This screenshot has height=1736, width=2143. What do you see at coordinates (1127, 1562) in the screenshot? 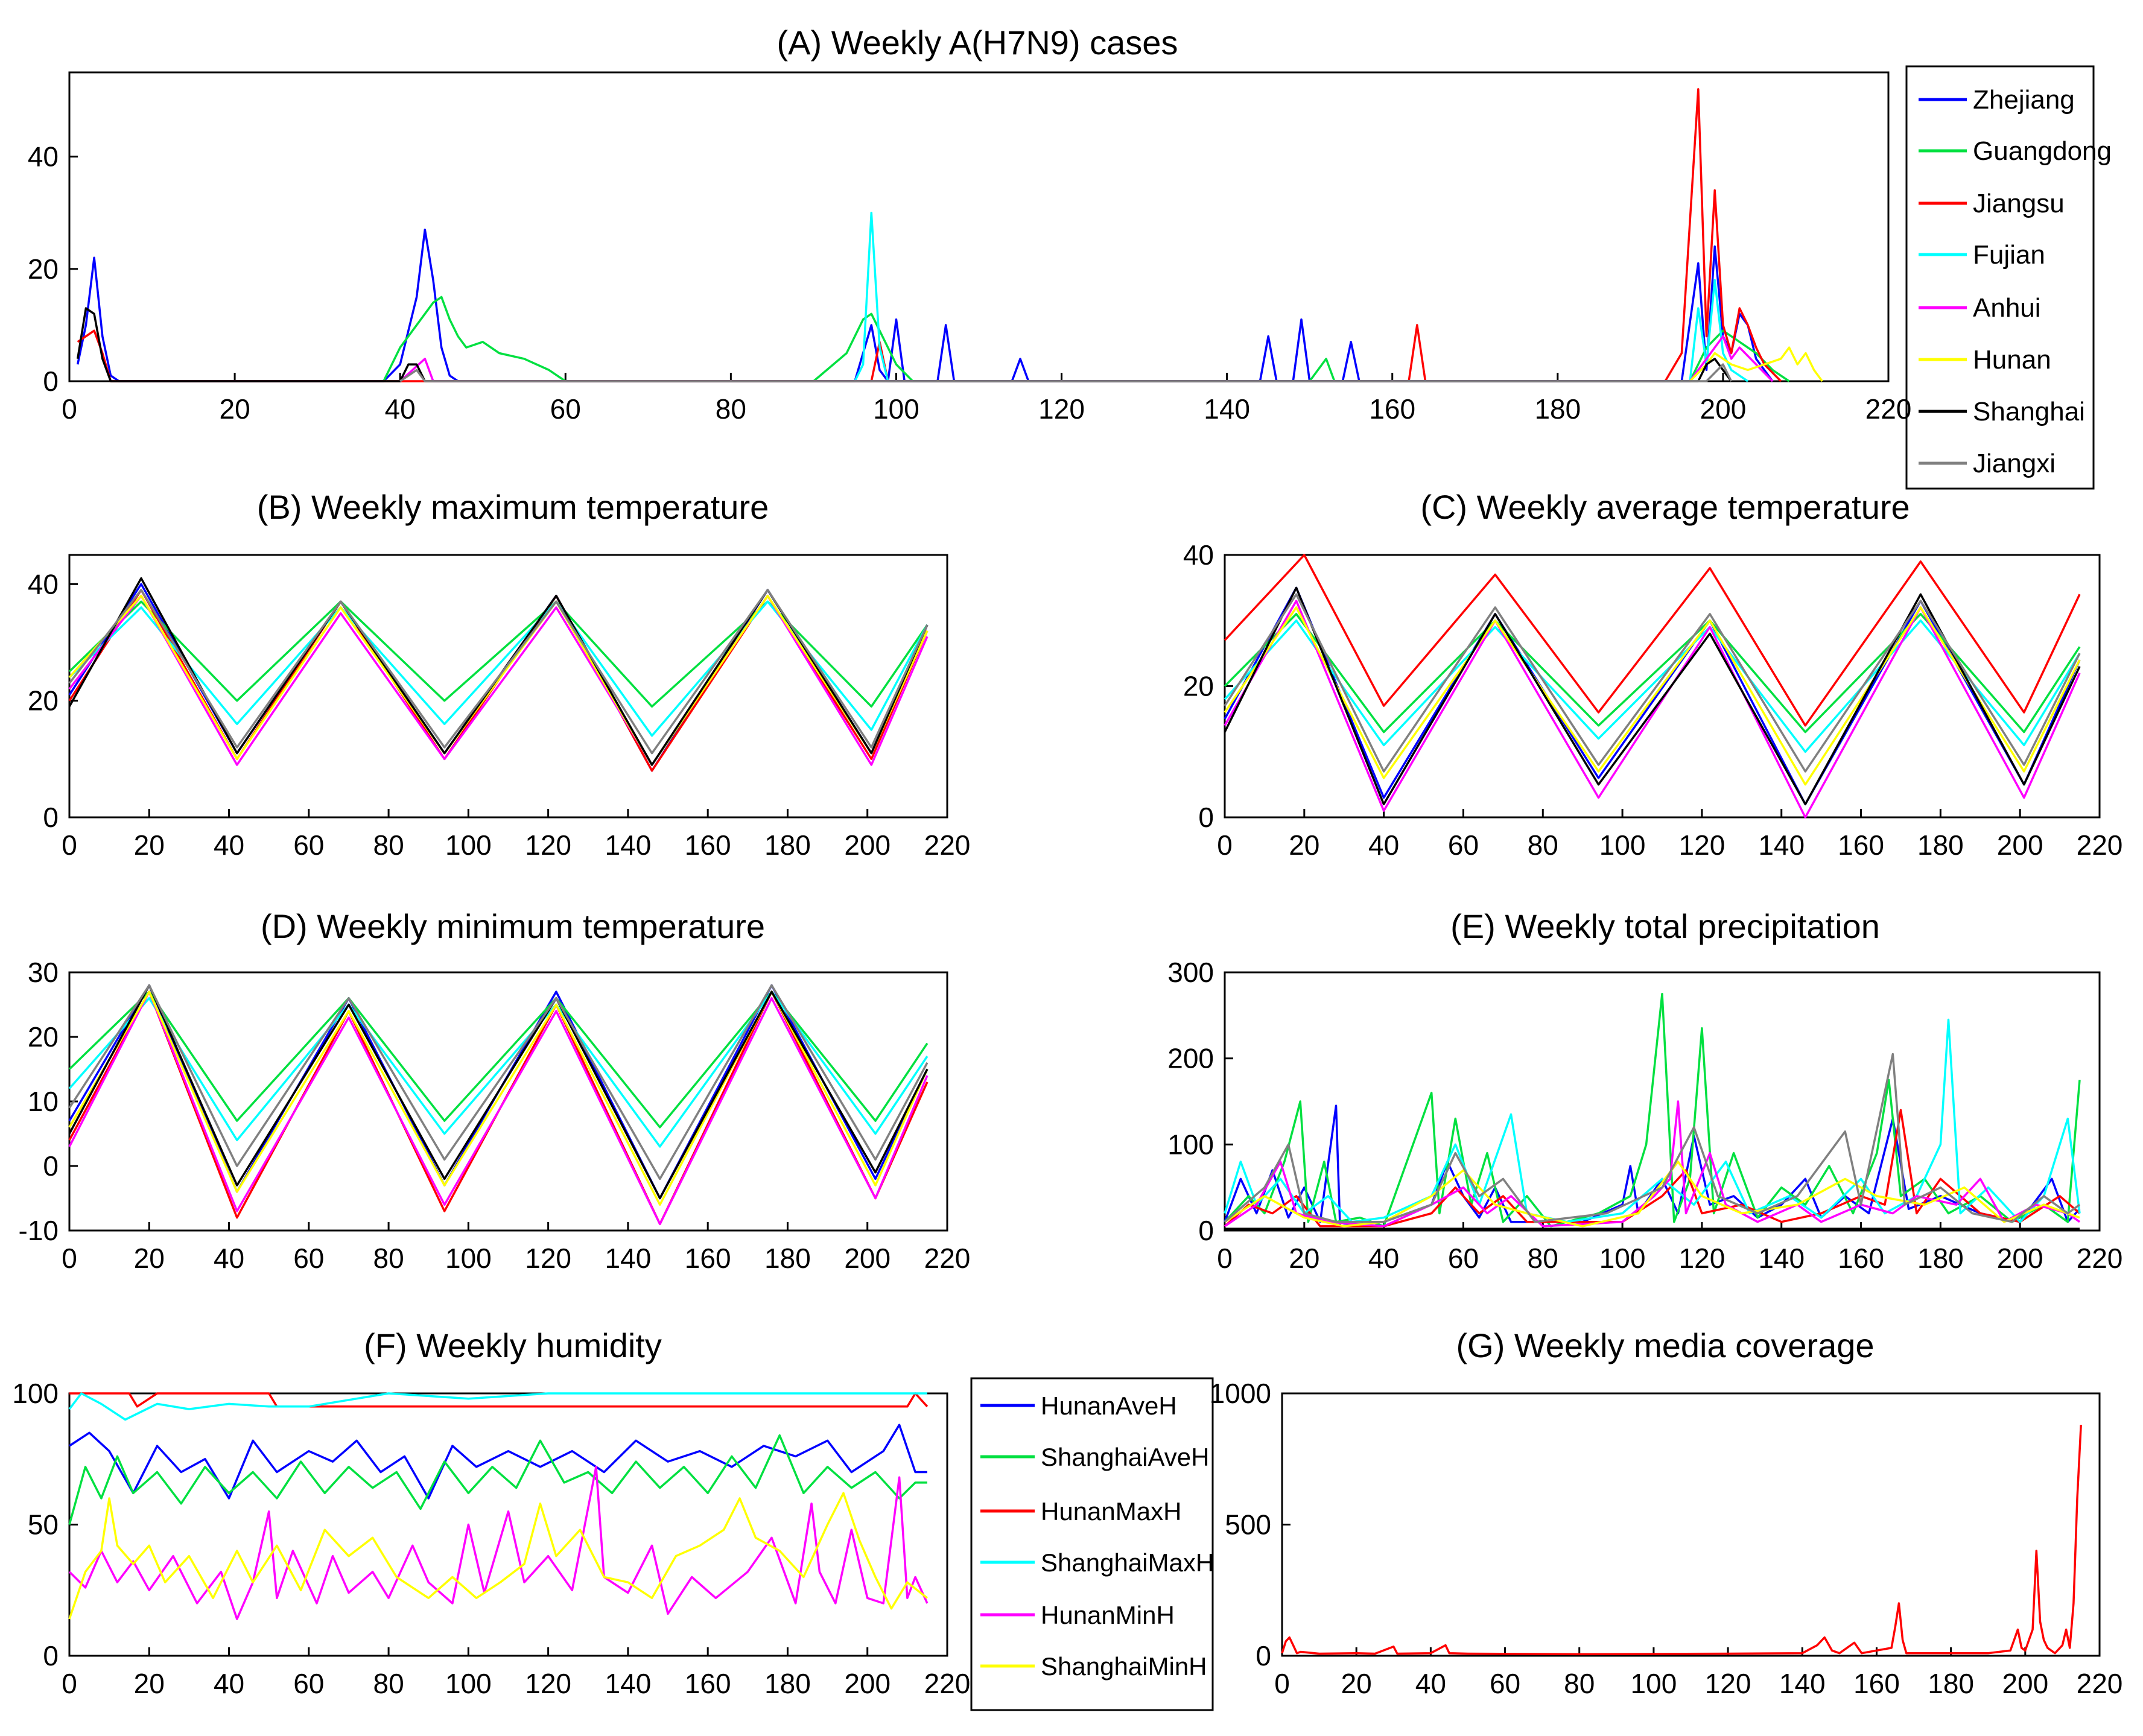
I see `legend-label: ShanghaiMaxH` at bounding box center [1127, 1562].